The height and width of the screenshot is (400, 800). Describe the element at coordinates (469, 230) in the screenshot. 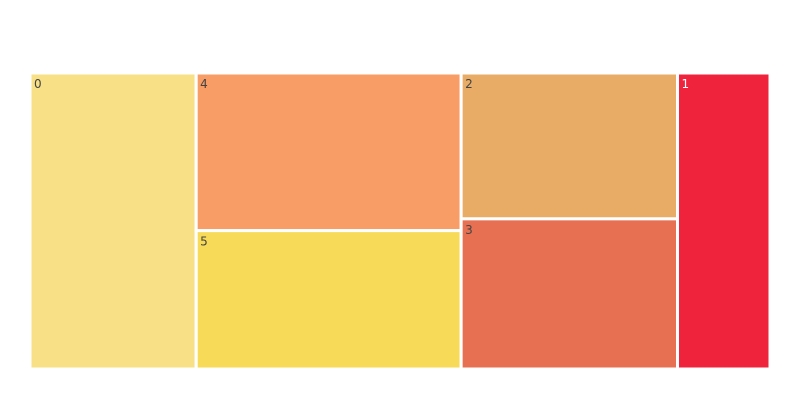

I see `treemap-tile-label-3: 3` at that location.